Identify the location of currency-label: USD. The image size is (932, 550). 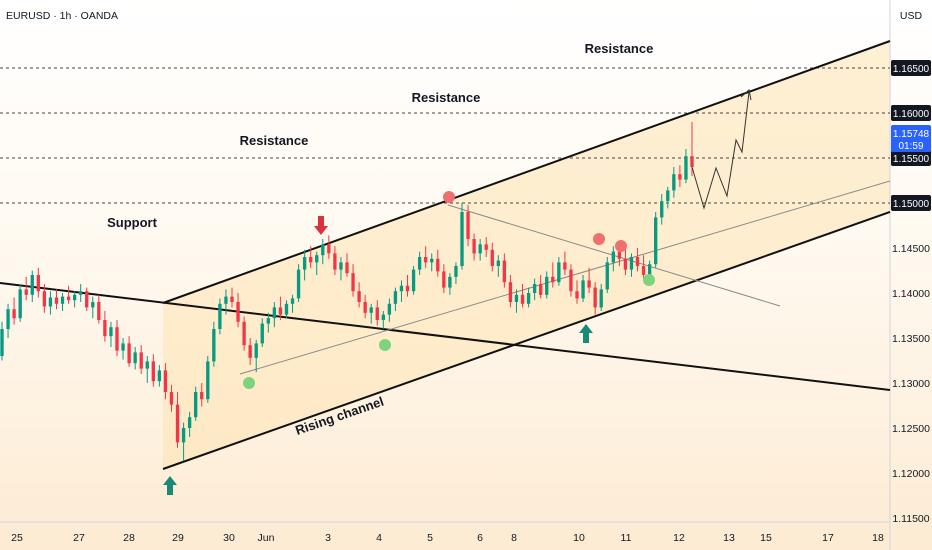
(911, 16).